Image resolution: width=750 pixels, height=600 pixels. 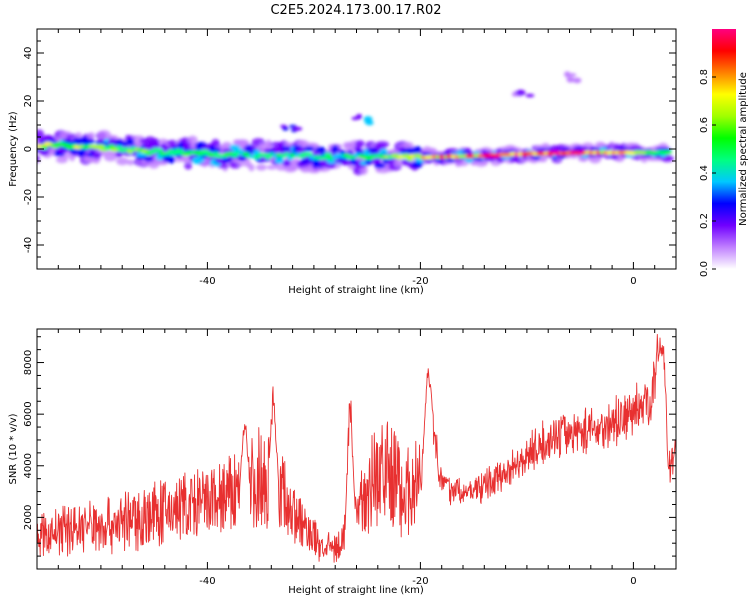 What do you see at coordinates (704, 173) in the screenshot?
I see `colorbar-tick-label: 0.4` at bounding box center [704, 173].